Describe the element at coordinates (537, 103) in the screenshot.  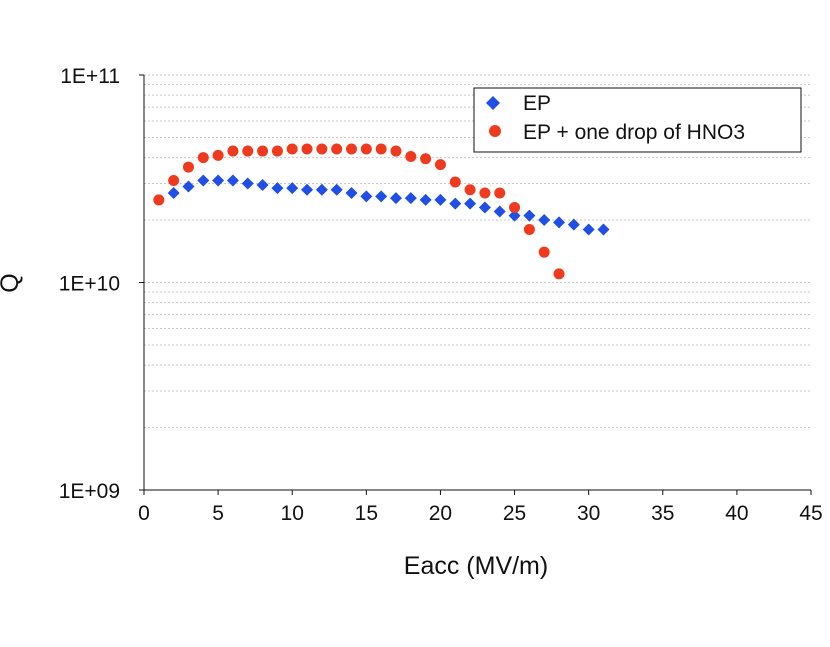
I see `legend-ep-label: EP` at that location.